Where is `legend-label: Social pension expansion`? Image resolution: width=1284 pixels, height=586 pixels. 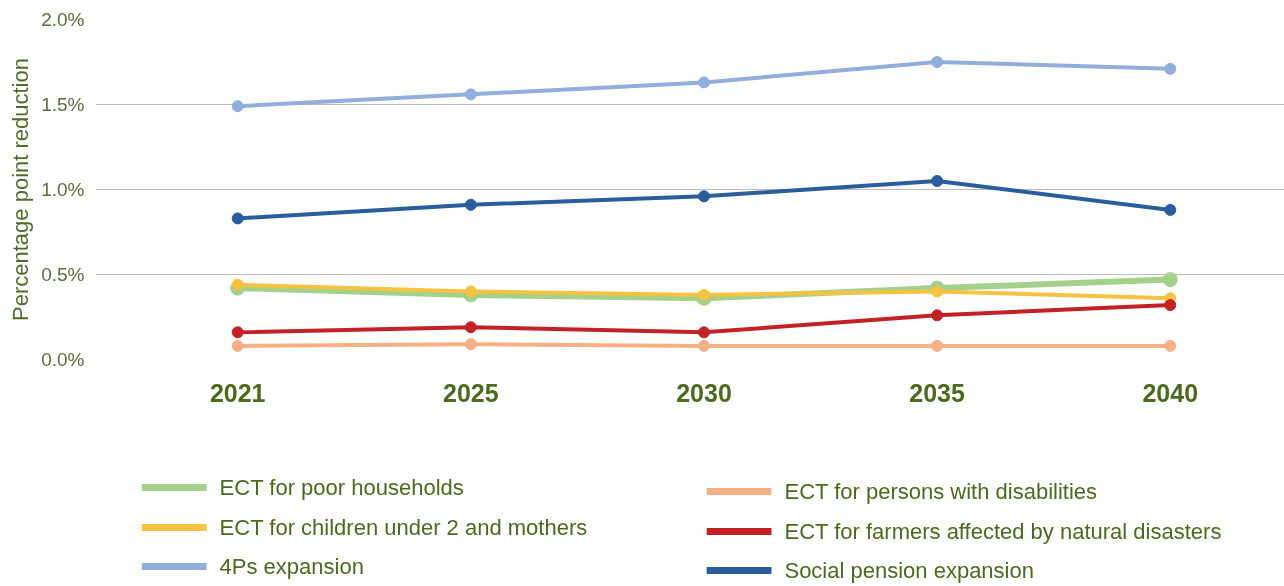 legend-label: Social pension expansion is located at coordinates (909, 570).